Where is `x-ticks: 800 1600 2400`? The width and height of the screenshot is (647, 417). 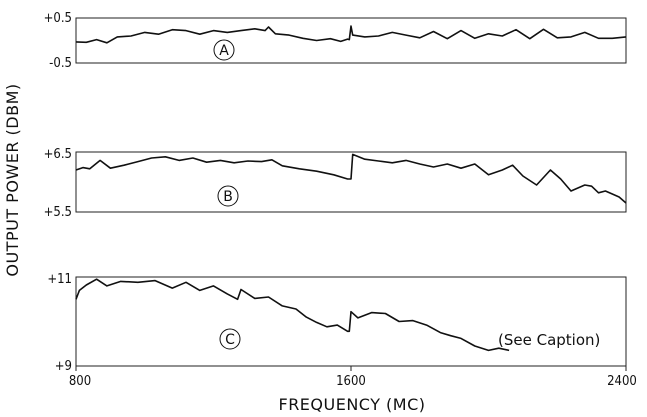
x-ticks: 800 1600 2400 is located at coordinates (353, 377).